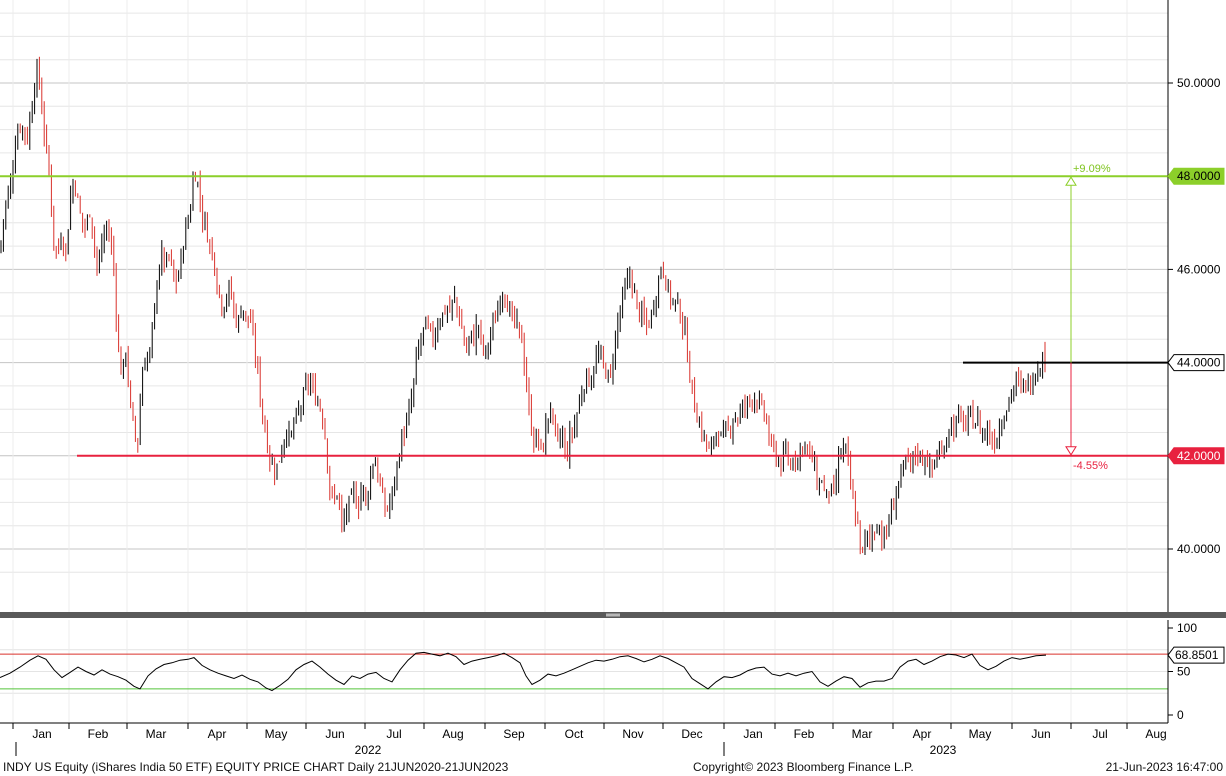  I want to click on indicator-panel: 0 50 100 68.8501, so click(612, 671).